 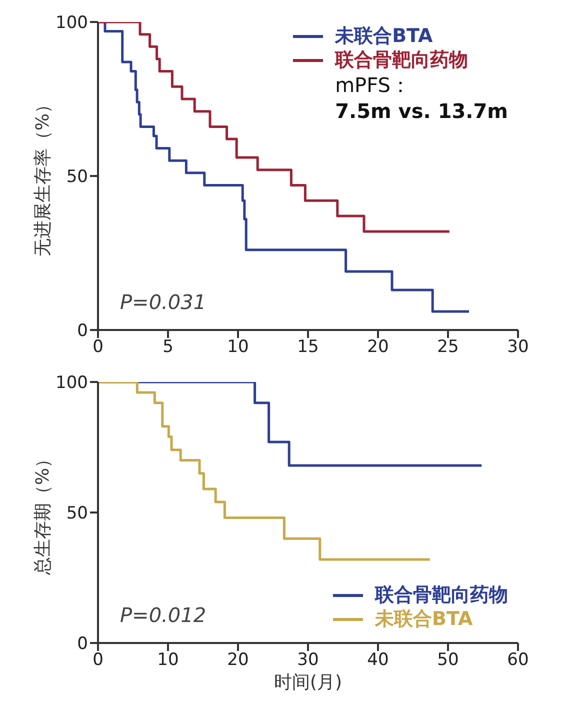 What do you see at coordinates (448, 660) in the screenshot?
I see `x-tick-label: 50` at bounding box center [448, 660].